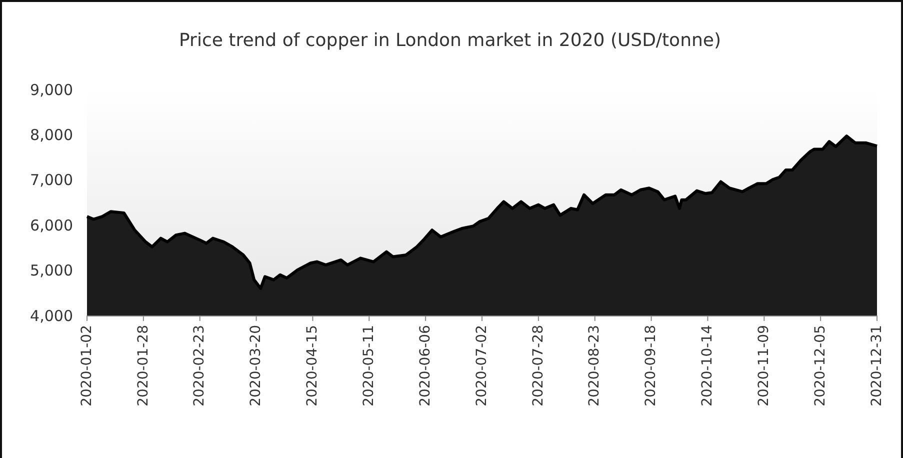  I want to click on x-tick-label: 2020-01-02, so click(86, 365).